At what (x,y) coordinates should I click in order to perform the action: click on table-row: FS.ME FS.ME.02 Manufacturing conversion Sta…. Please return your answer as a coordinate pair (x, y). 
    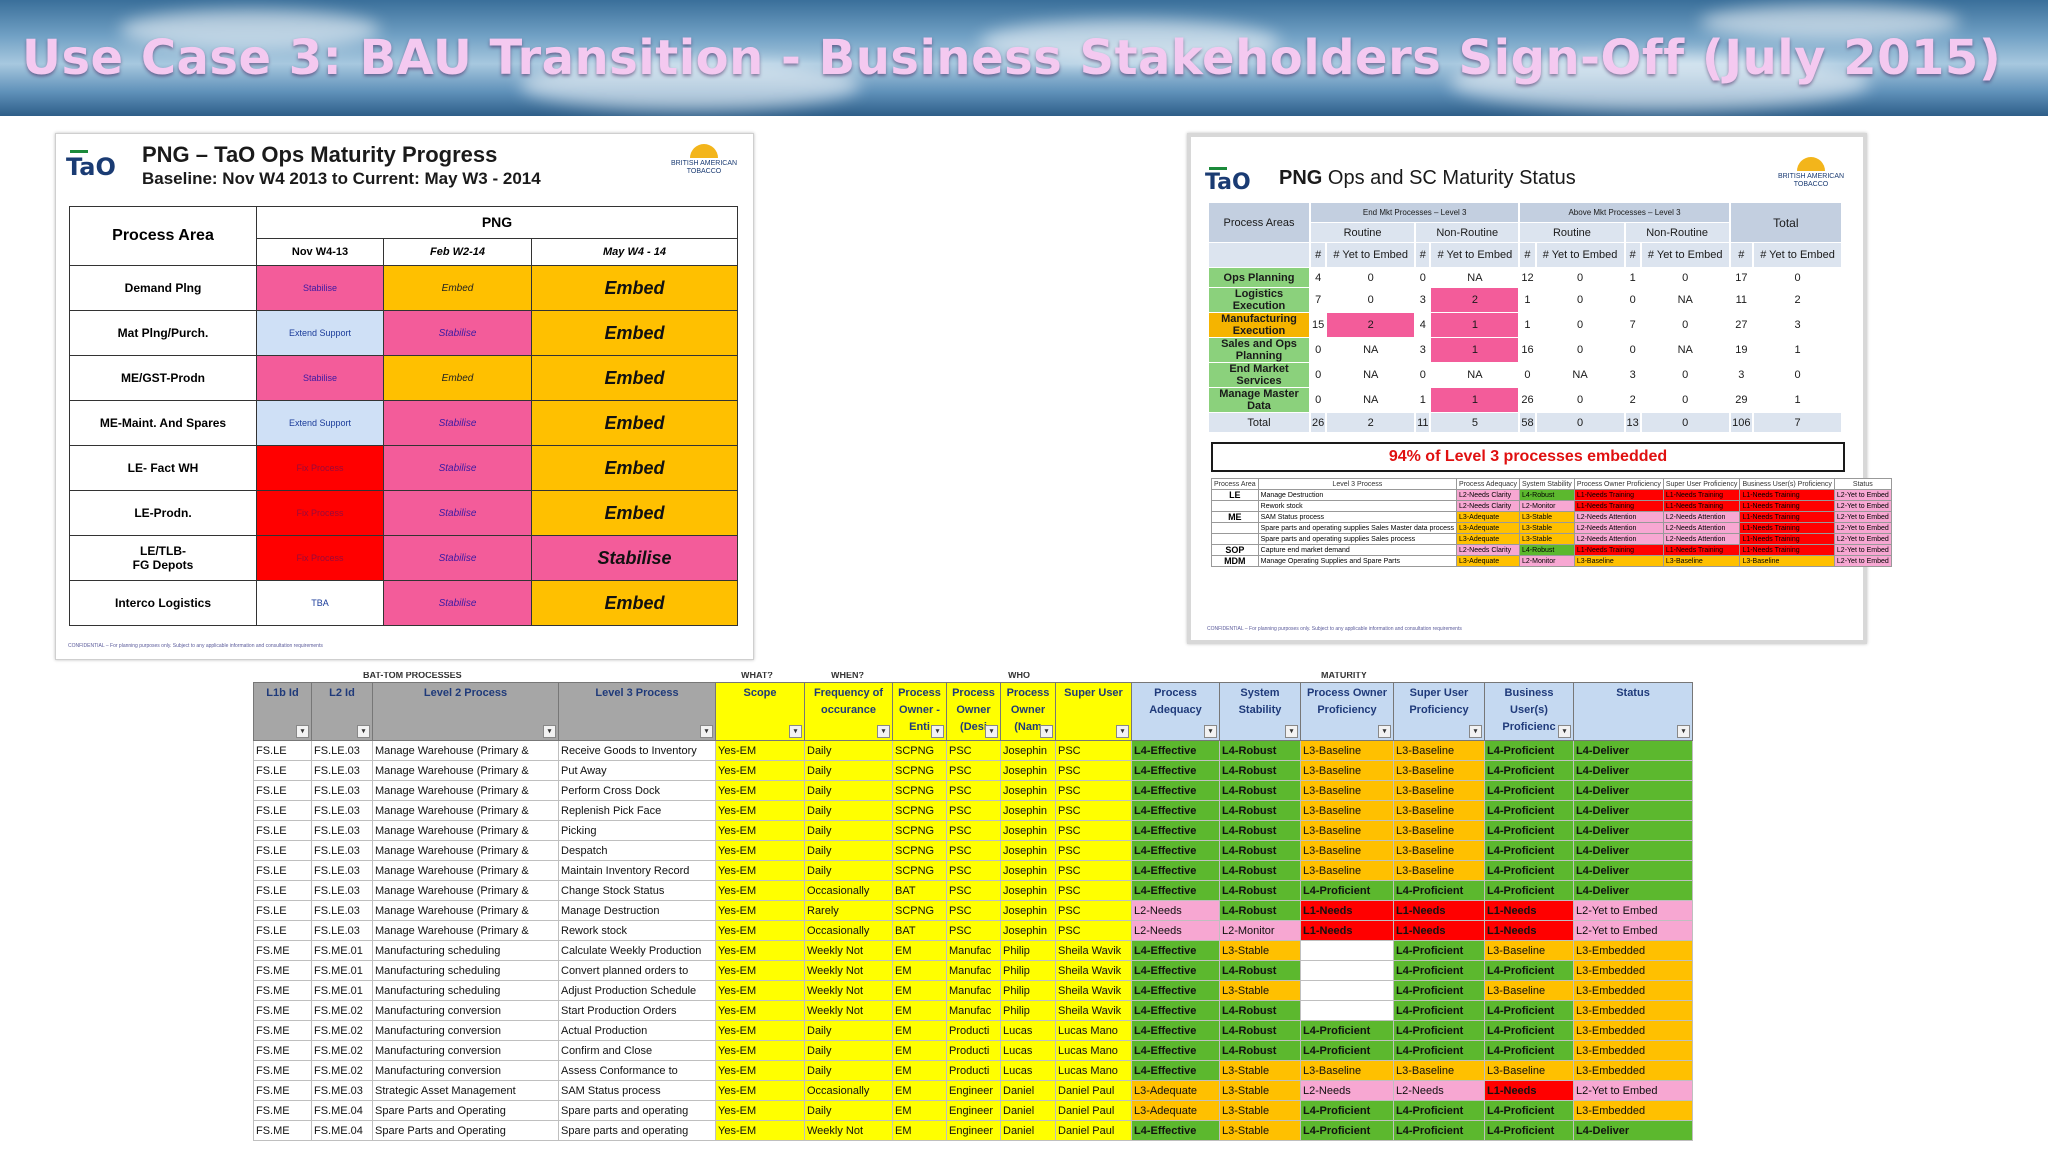
    Looking at the image, I should click on (973, 1010).